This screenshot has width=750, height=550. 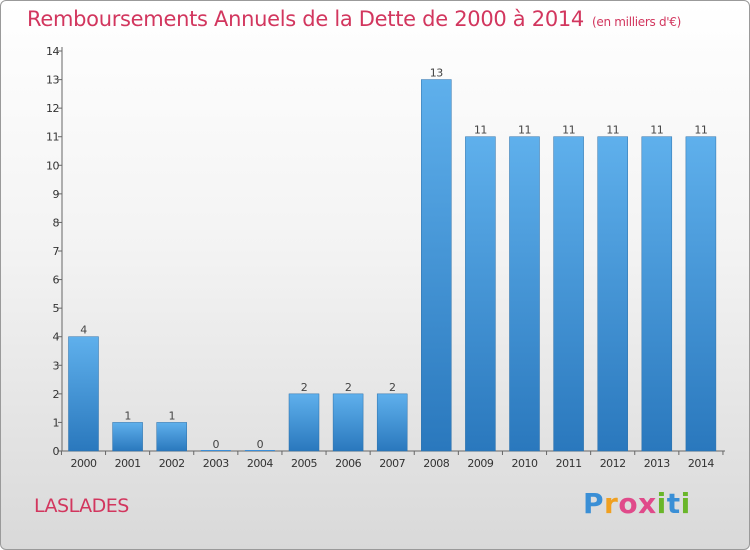 I want to click on data-label: 13, so click(x=436, y=73).